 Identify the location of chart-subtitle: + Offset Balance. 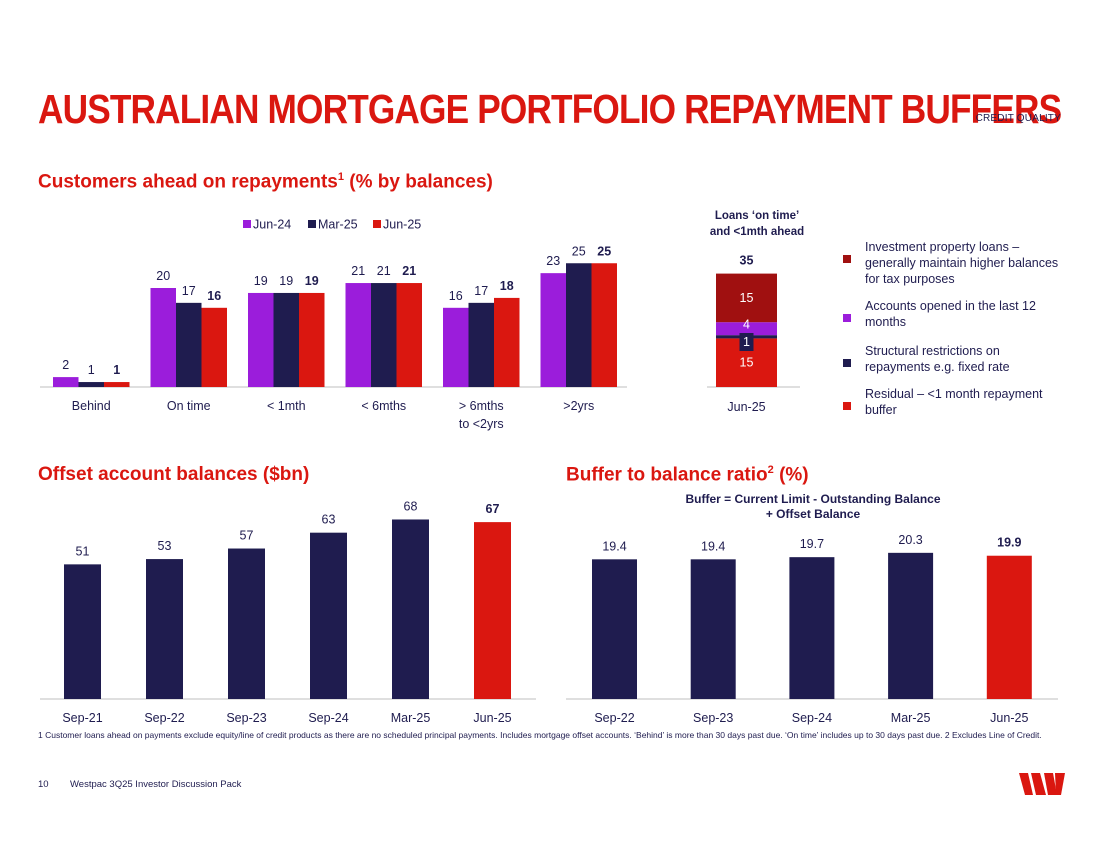
(813, 514).